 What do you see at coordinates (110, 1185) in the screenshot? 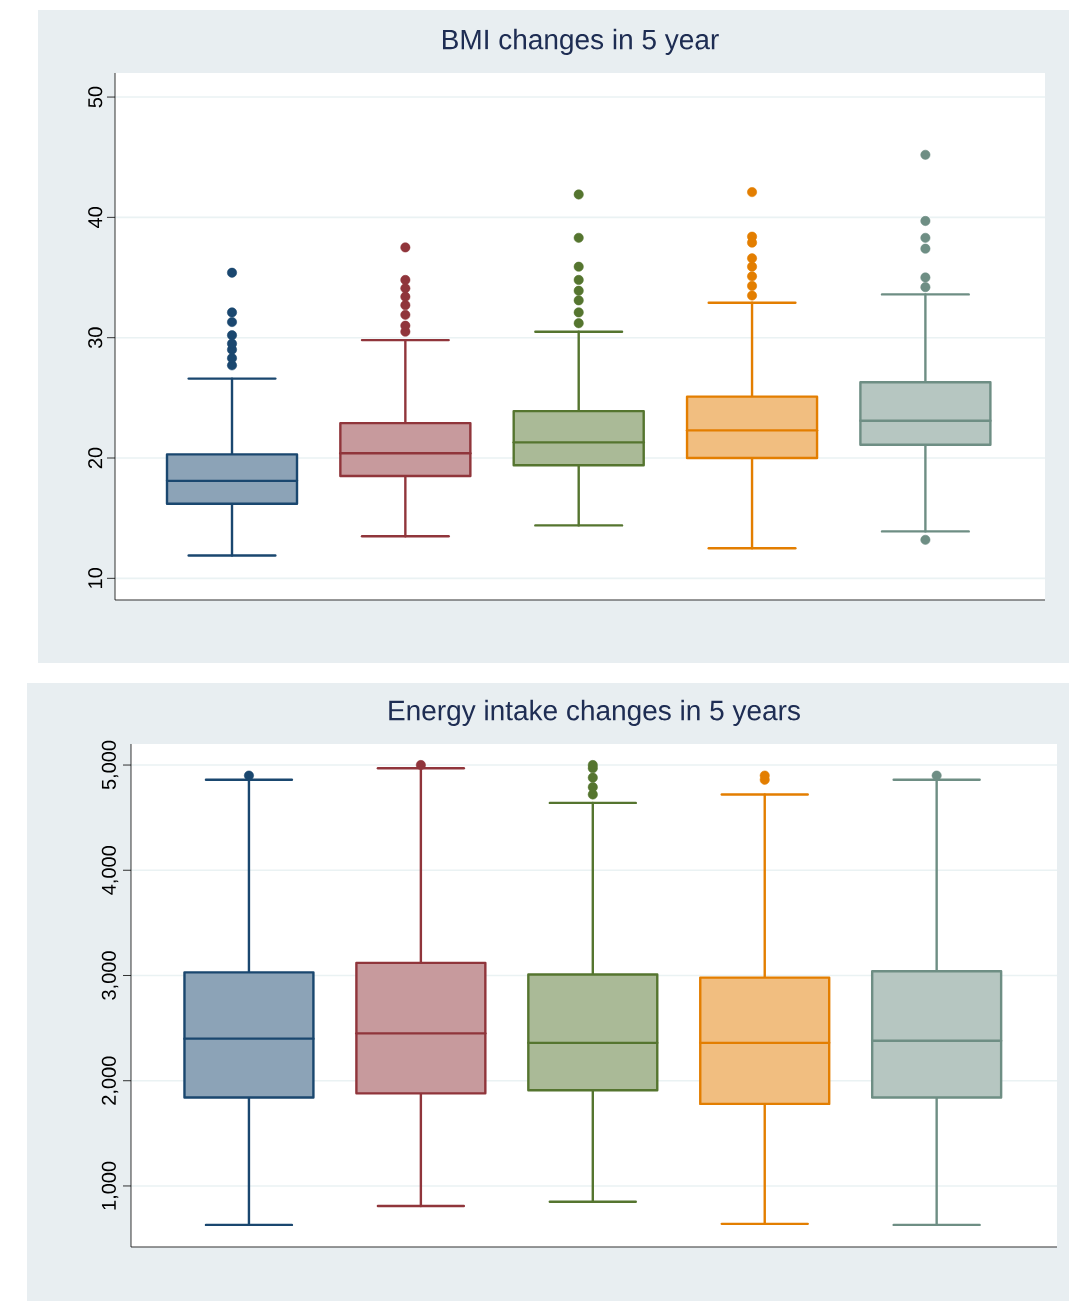
I see `y-tick-label: 1,000` at bounding box center [110, 1185].